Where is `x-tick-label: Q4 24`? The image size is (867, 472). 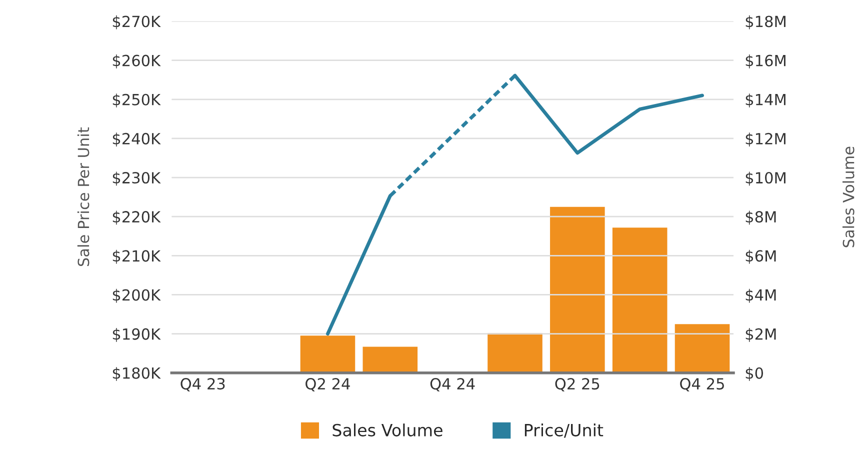
x-tick-label: Q4 24 is located at coordinates (452, 385).